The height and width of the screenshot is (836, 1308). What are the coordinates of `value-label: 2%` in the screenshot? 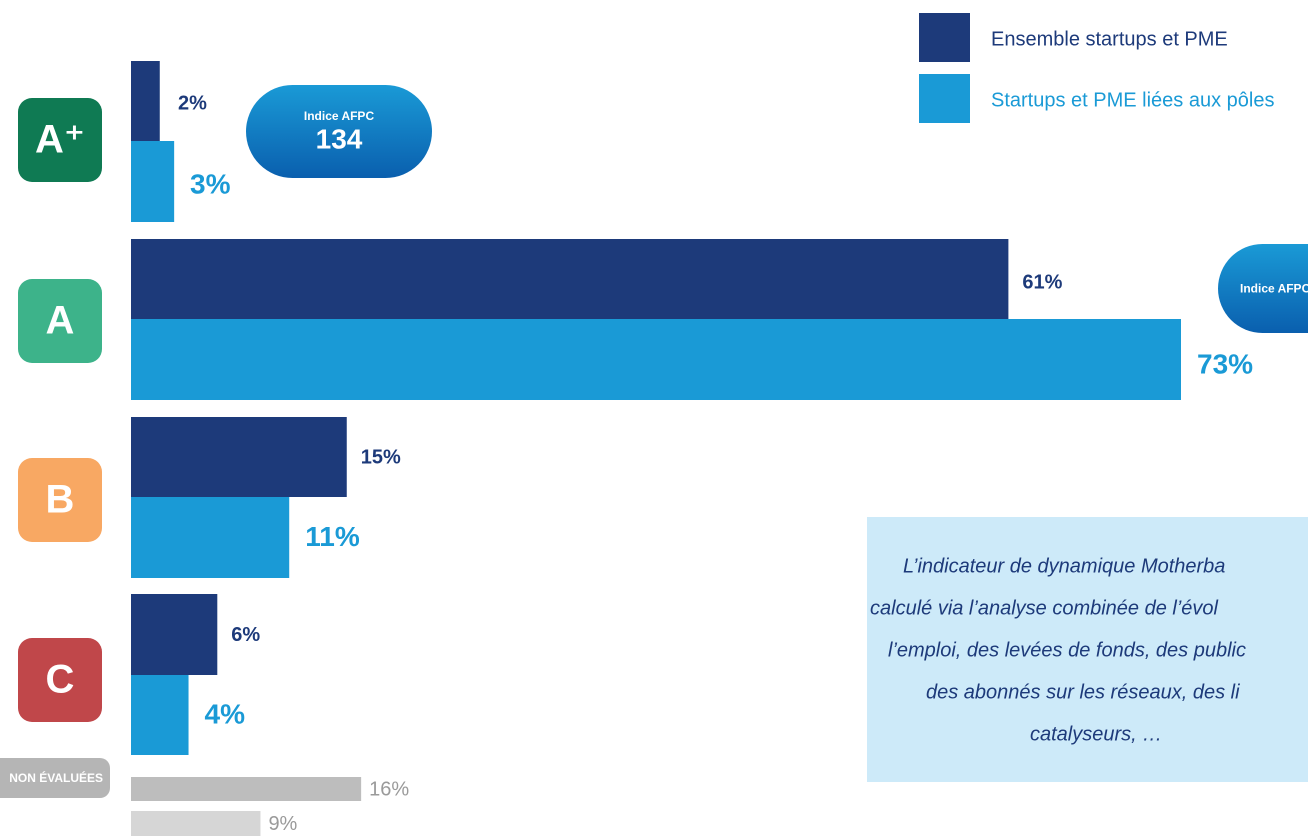 It's located at (192, 103).